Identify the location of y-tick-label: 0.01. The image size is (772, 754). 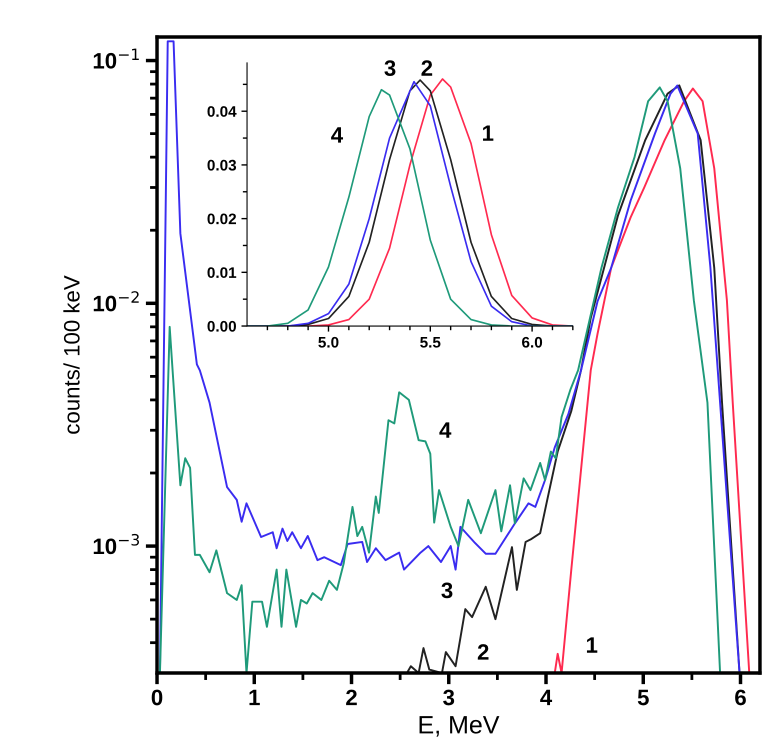
(221, 272).